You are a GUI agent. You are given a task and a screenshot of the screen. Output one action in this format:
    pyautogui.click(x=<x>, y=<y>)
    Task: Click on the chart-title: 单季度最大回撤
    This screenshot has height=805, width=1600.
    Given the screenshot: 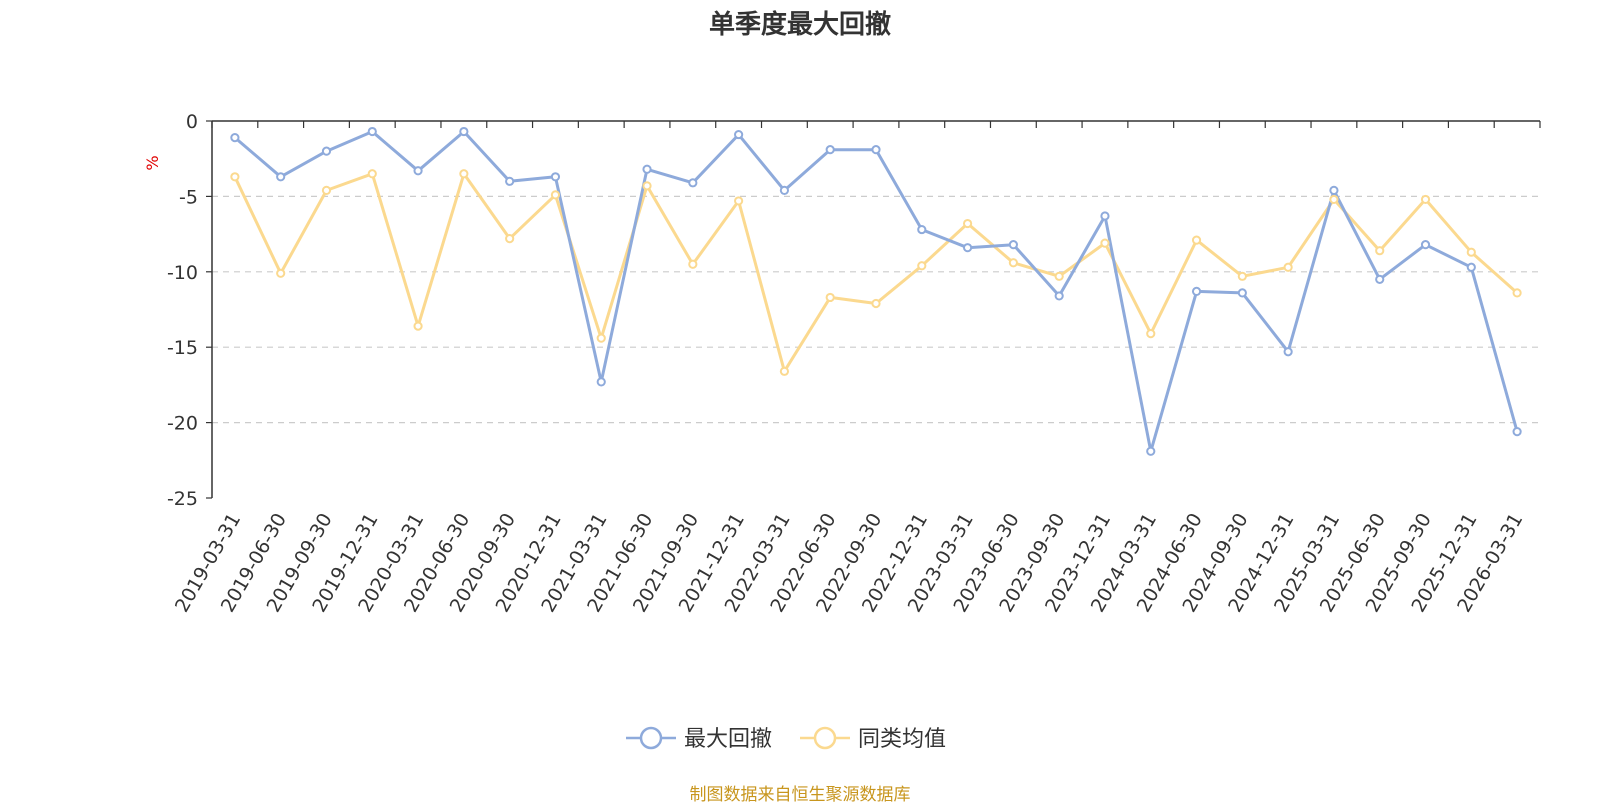 What is the action you would take?
    pyautogui.click(x=799, y=25)
    